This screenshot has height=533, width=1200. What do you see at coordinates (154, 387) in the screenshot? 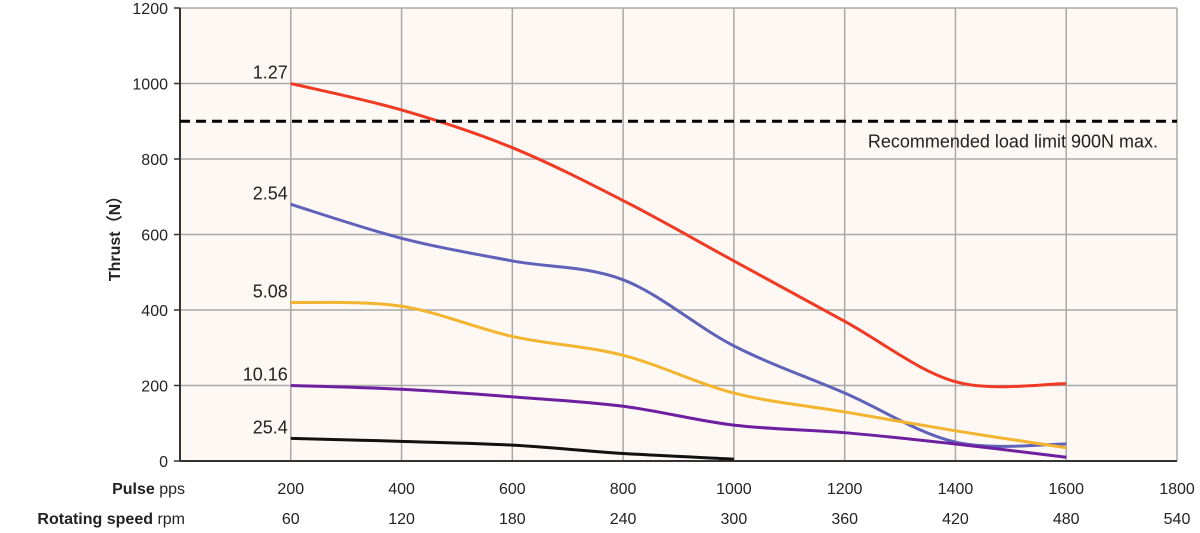
I see `y-tick-label: 200` at bounding box center [154, 387].